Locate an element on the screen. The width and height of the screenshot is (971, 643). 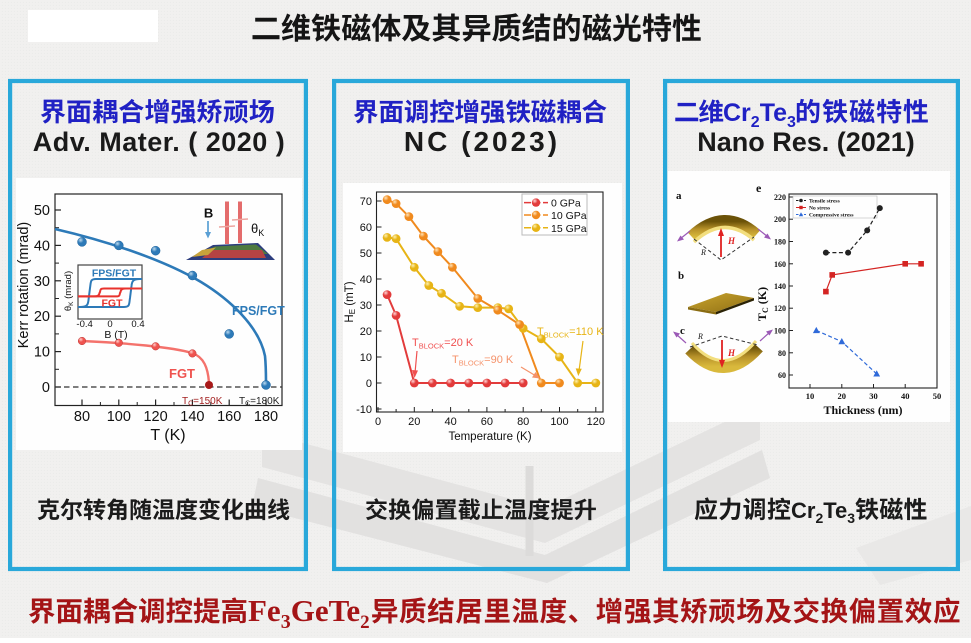
svg-text: 15 GPa is located at coordinates (569, 229).